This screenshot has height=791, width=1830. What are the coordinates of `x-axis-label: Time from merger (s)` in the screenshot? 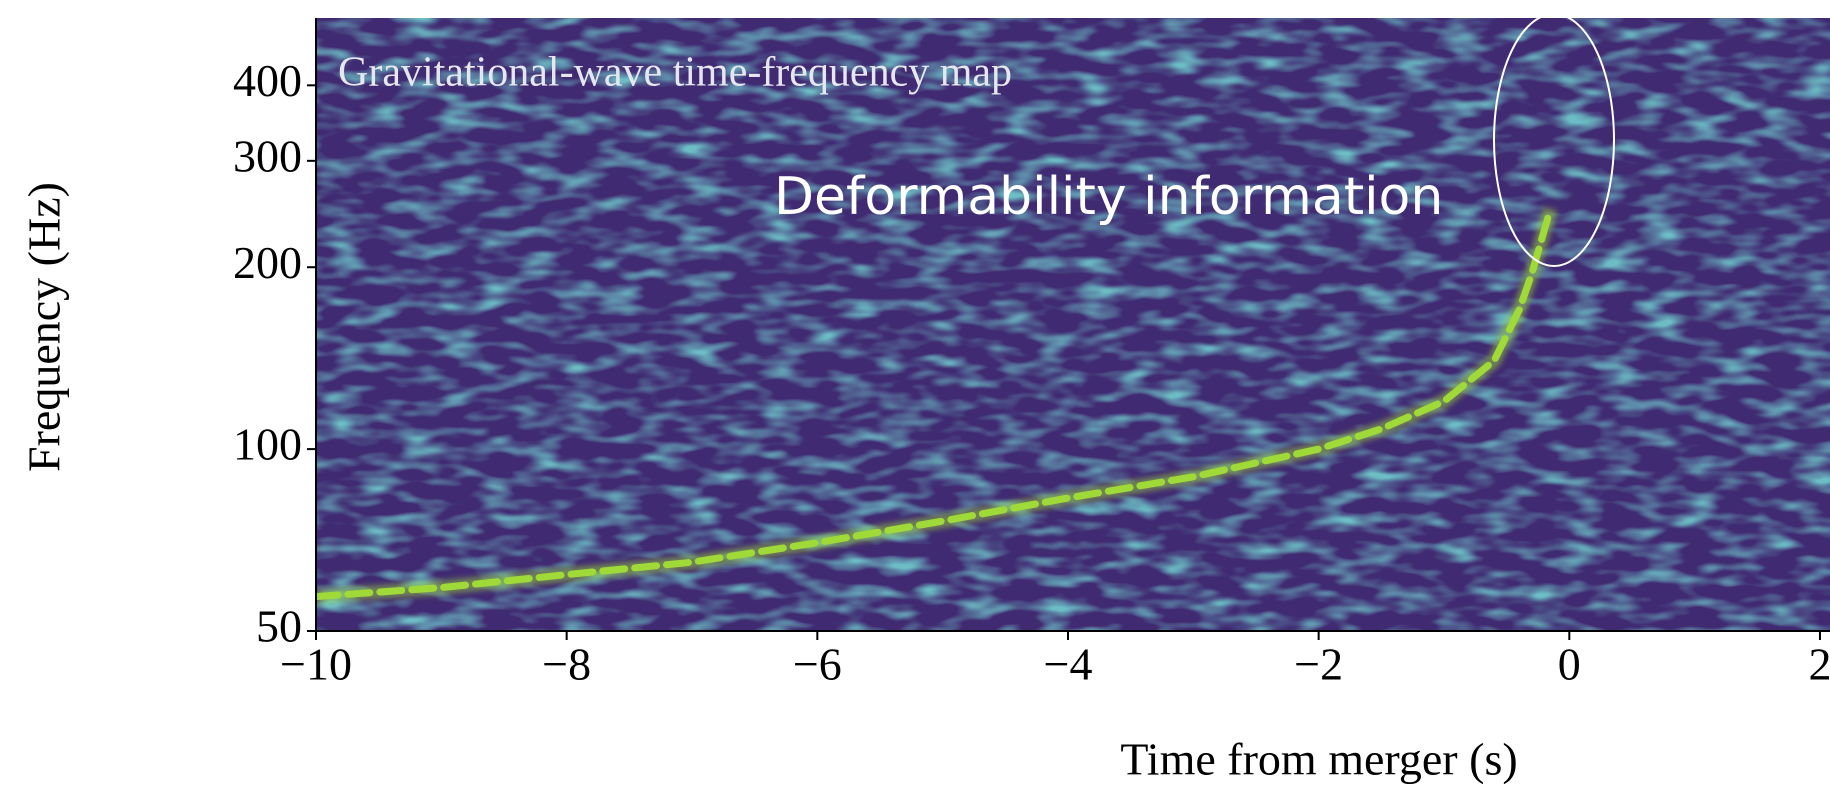 It's located at (1318, 759).